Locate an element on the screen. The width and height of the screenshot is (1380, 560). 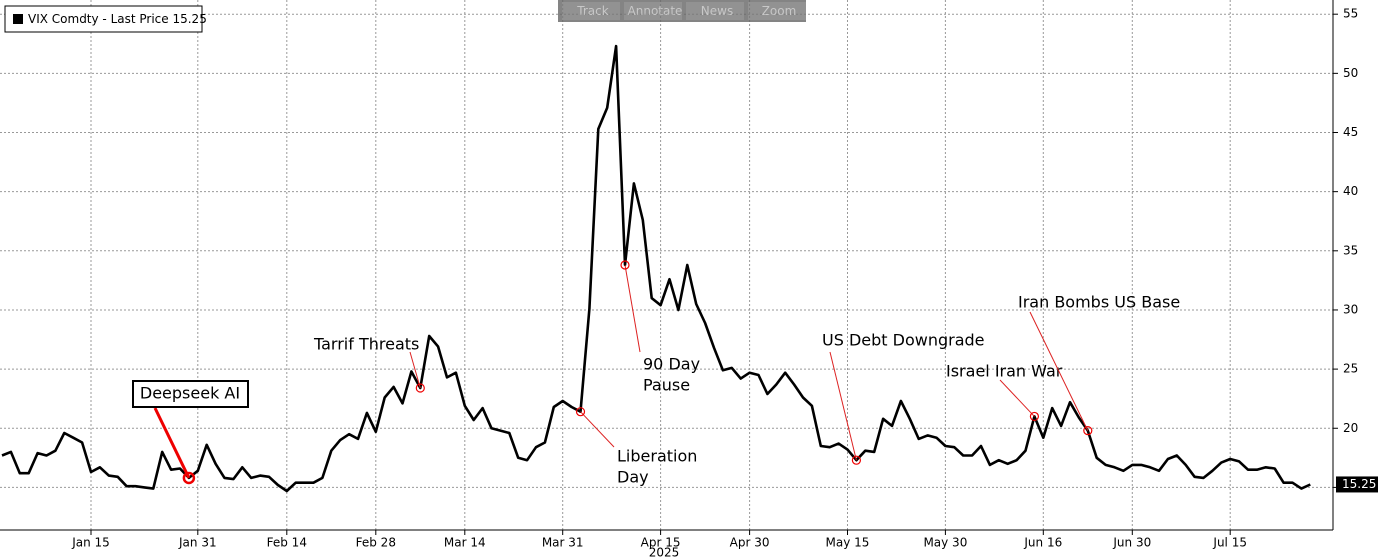
annotation-label: Tarrif Threats is located at coordinates (366, 344).